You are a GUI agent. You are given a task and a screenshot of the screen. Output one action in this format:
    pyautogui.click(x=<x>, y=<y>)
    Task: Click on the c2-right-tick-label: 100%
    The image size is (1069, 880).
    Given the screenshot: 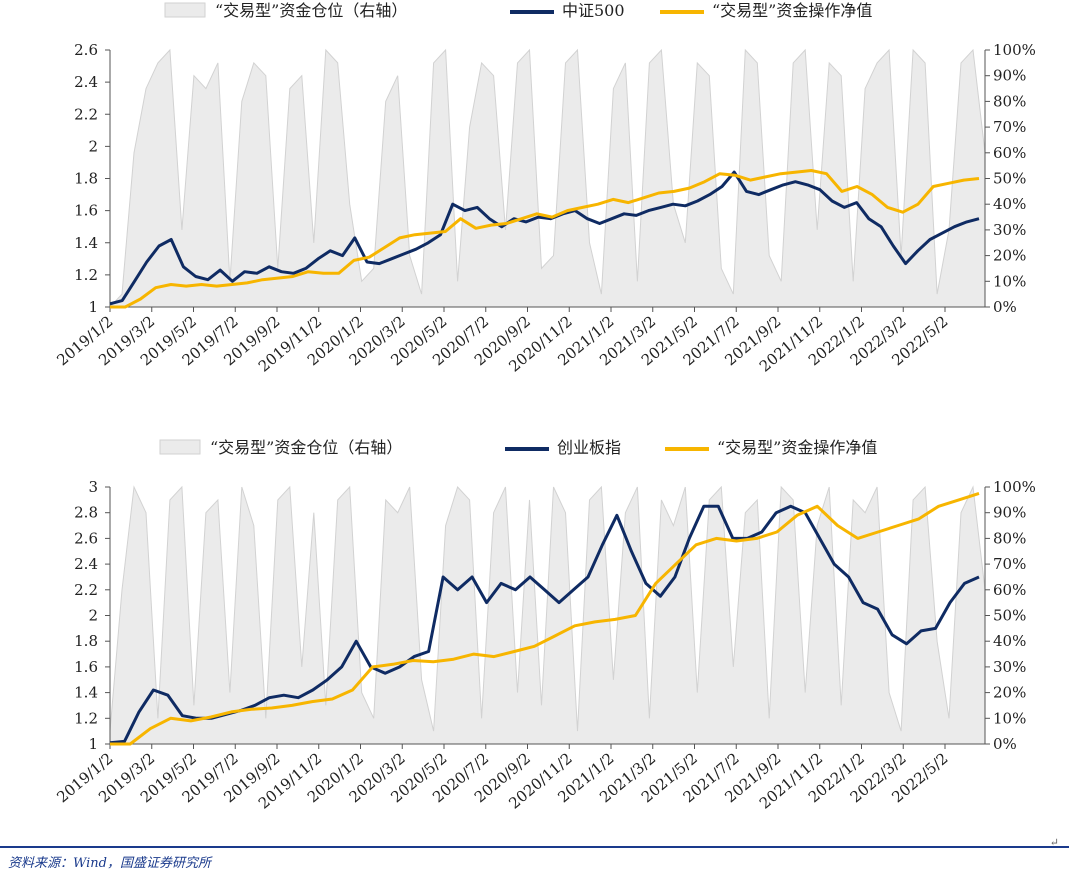 What is the action you would take?
    pyautogui.click(x=1014, y=487)
    